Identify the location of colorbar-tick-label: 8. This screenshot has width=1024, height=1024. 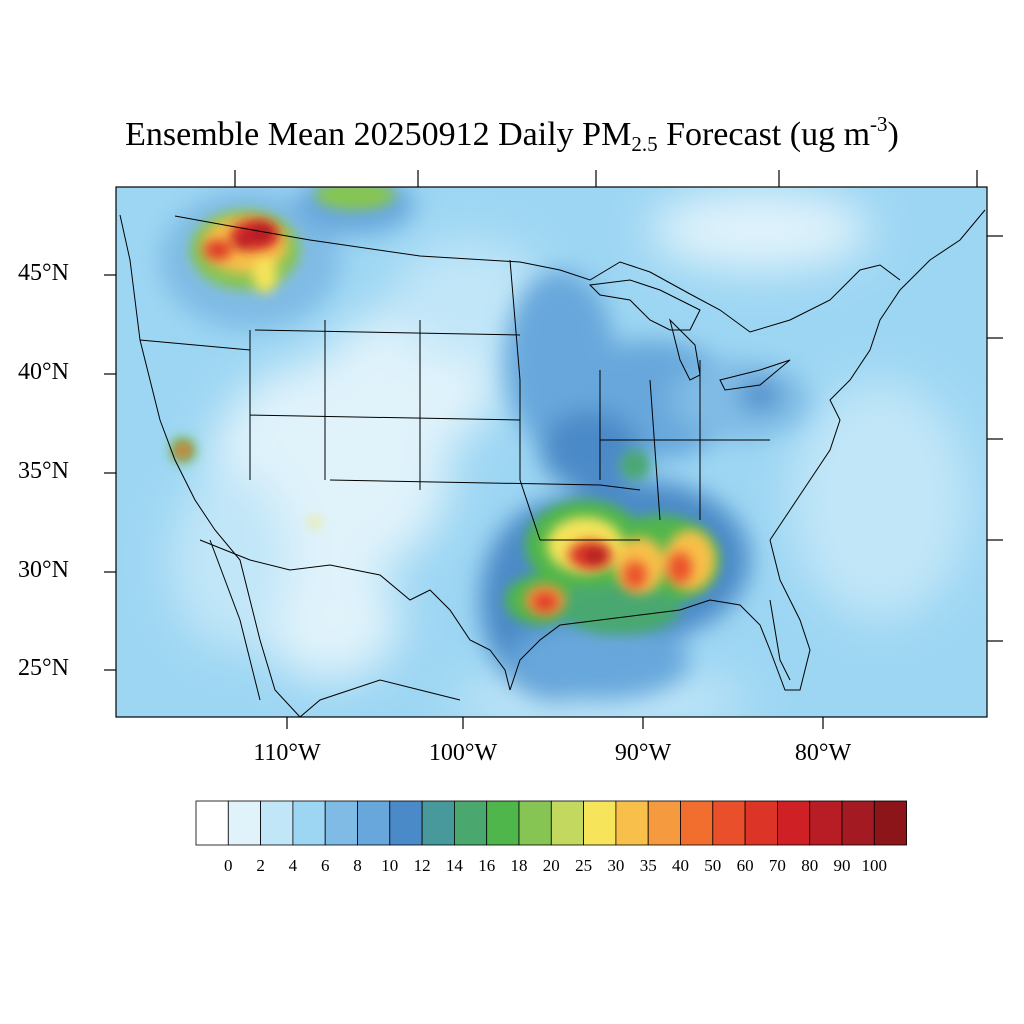
(357, 865).